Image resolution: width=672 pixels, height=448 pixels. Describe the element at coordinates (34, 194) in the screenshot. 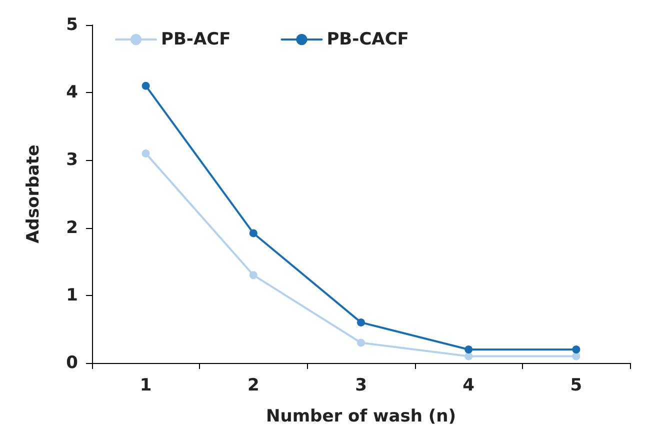

I see `y-axis-title: Adsorbate` at that location.